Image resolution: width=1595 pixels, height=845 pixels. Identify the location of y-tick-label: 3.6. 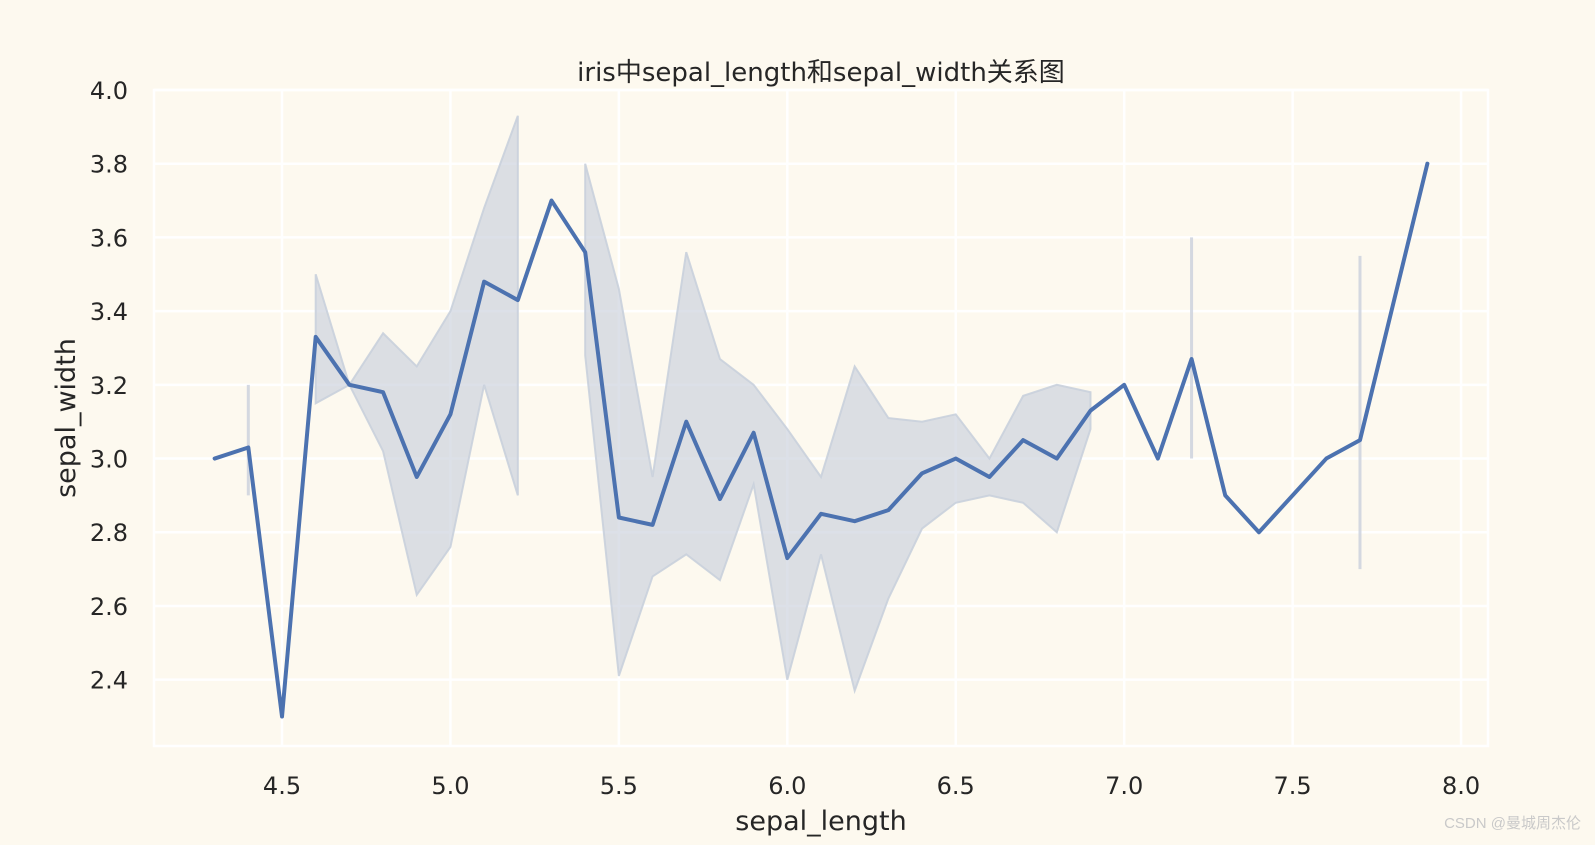
(109, 238).